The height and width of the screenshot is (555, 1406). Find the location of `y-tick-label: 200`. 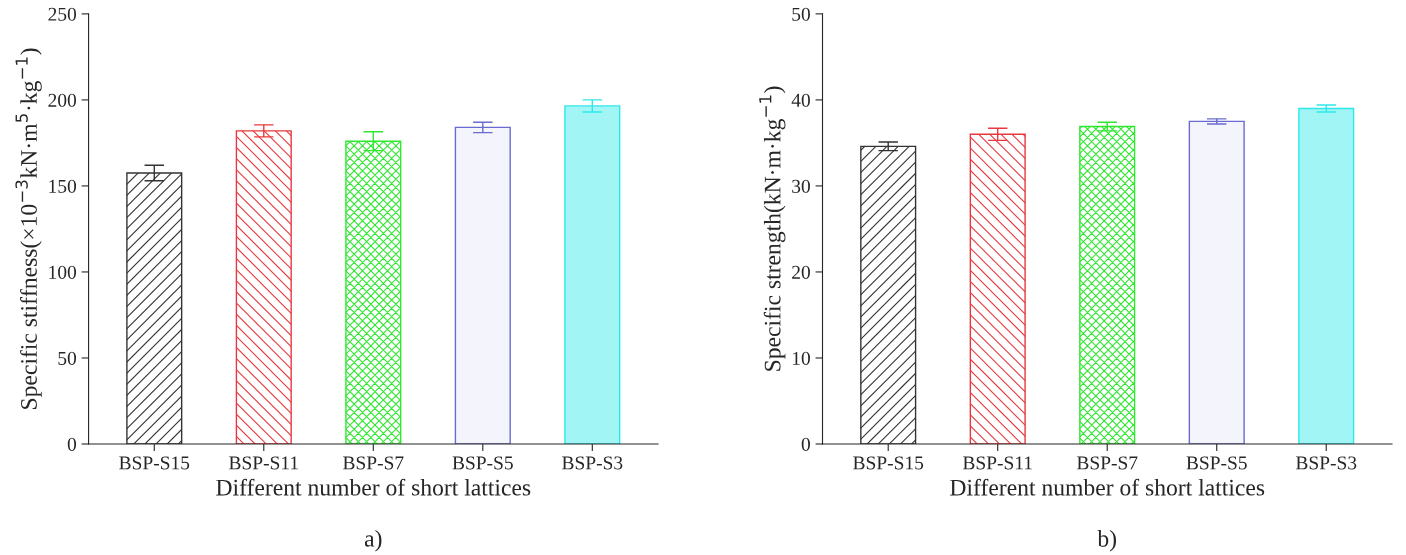

y-tick-label: 200 is located at coordinates (62, 100).